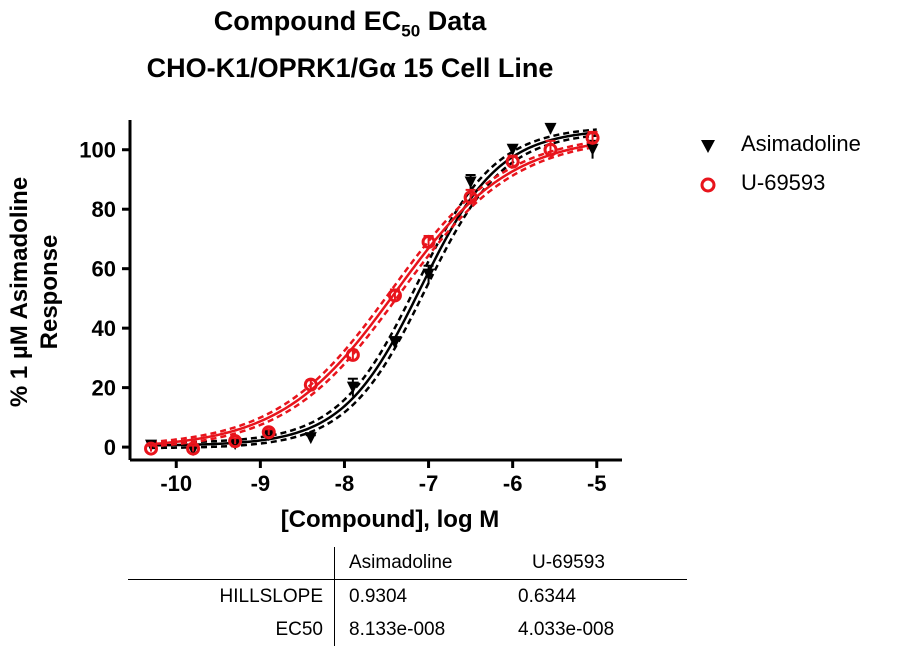 The width and height of the screenshot is (898, 646). I want to click on chart-subtitle: CHO-K1/OPRK1/Gα 15 Cell Line, so click(350, 68).